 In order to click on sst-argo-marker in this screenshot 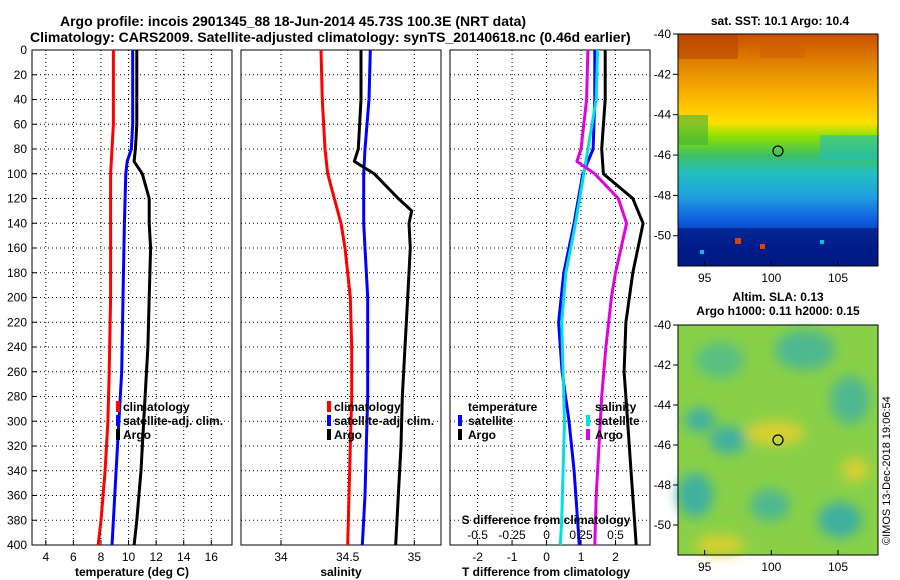, I will do `click(778, 151)`.